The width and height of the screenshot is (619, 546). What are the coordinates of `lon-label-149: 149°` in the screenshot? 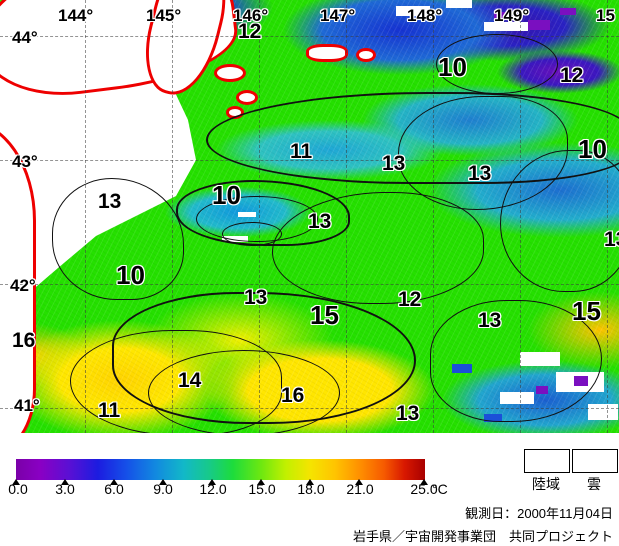 It's located at (512, 15).